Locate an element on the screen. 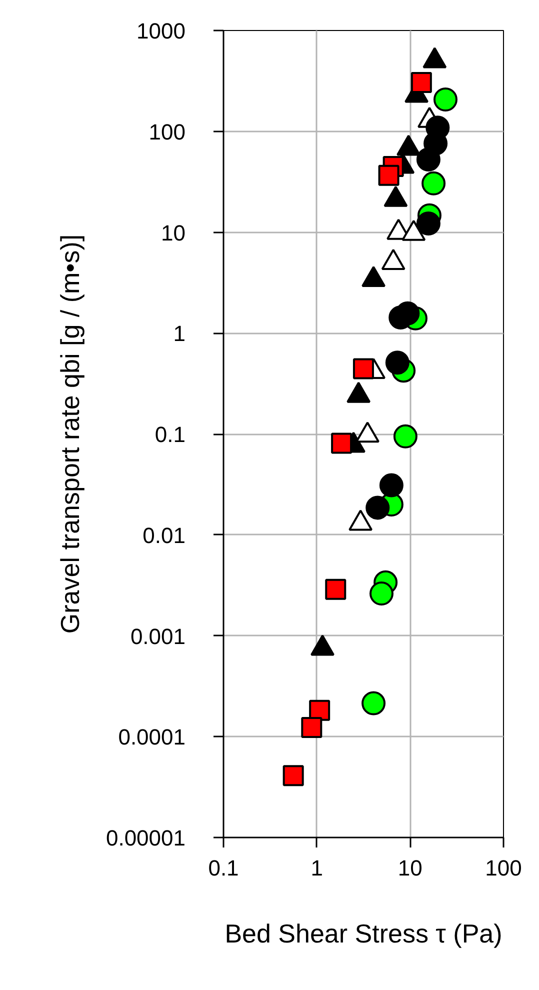 The width and height of the screenshot is (539, 990). y-tick-label: 0.001 is located at coordinates (158, 636).